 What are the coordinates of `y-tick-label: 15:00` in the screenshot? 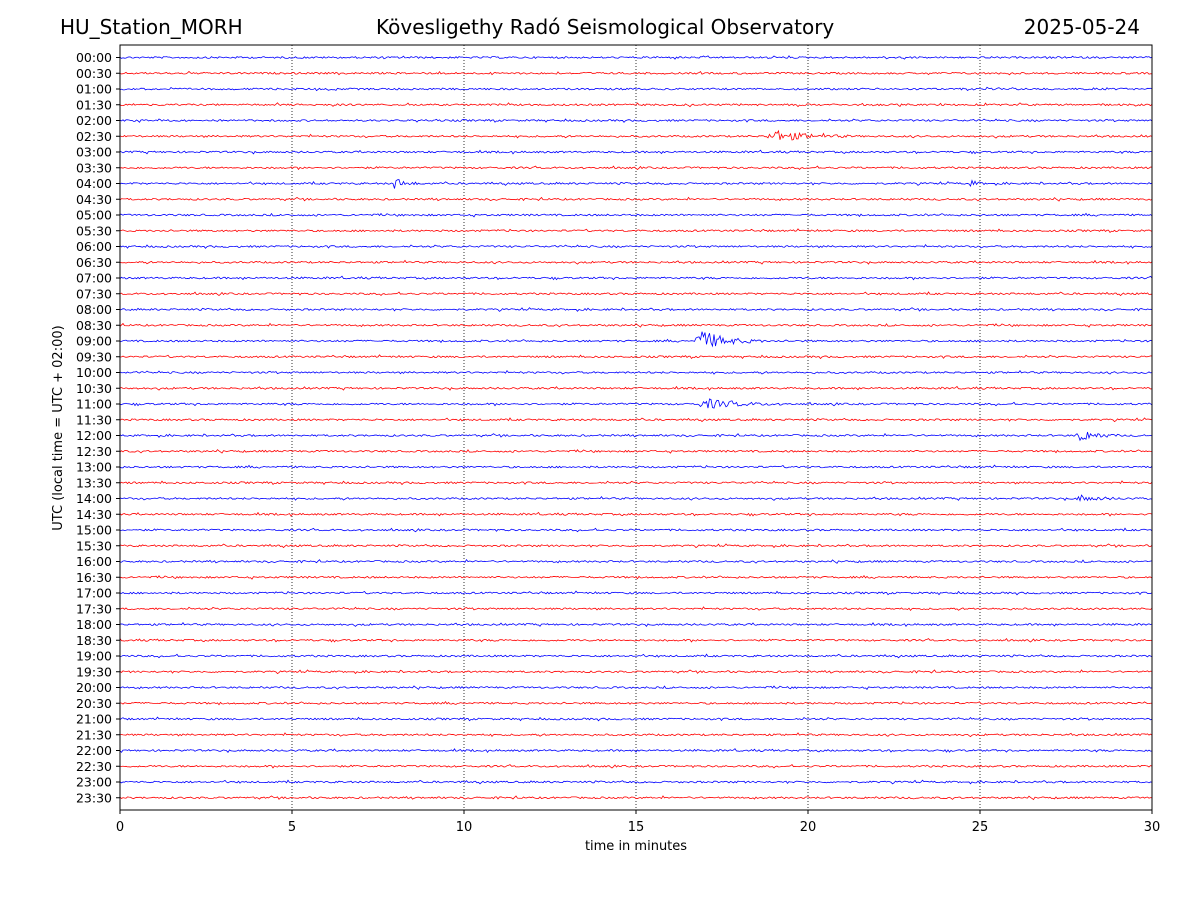 It's located at (94, 530).